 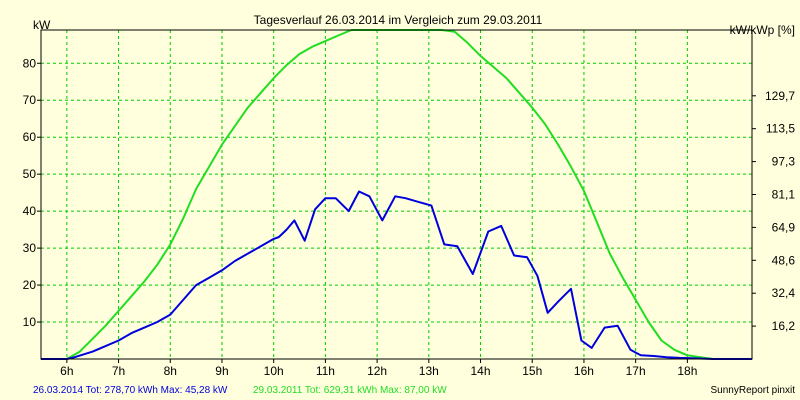 What do you see at coordinates (784, 293) in the screenshot?
I see `y-right-tick-label: 32,4` at bounding box center [784, 293].